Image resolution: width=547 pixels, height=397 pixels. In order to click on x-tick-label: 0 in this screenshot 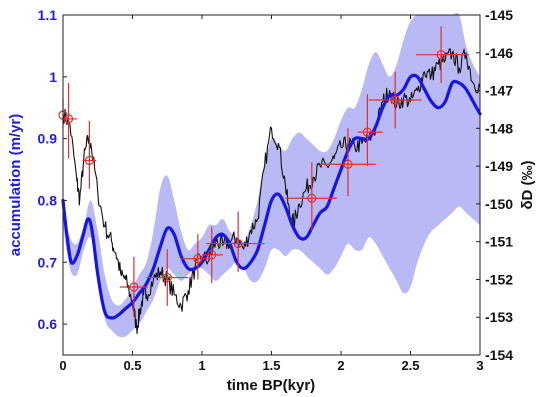, I will do `click(62, 365)`.